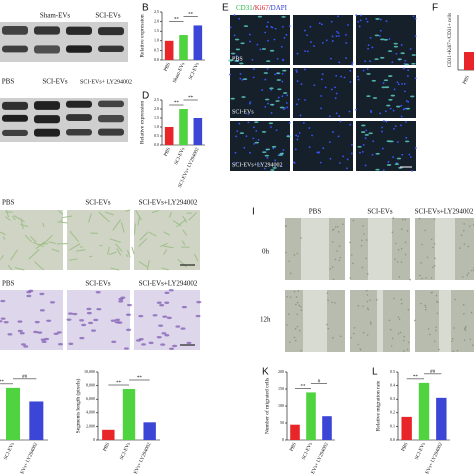  Describe the element at coordinates (156, 135) in the screenshot. I see `y-tick-label: 0.5` at that location.